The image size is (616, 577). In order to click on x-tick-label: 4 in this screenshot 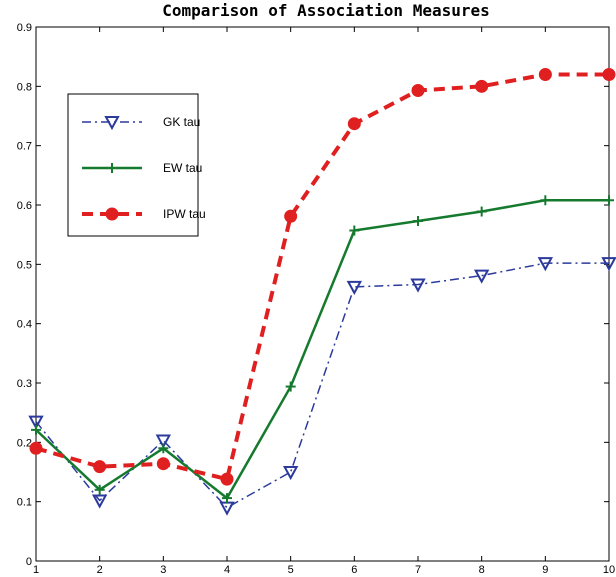, I will do `click(227, 570)`.